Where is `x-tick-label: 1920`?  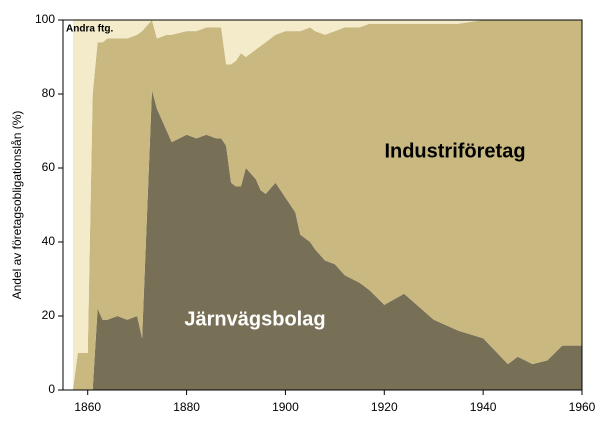 x-tick-label: 1920 is located at coordinates (384, 407).